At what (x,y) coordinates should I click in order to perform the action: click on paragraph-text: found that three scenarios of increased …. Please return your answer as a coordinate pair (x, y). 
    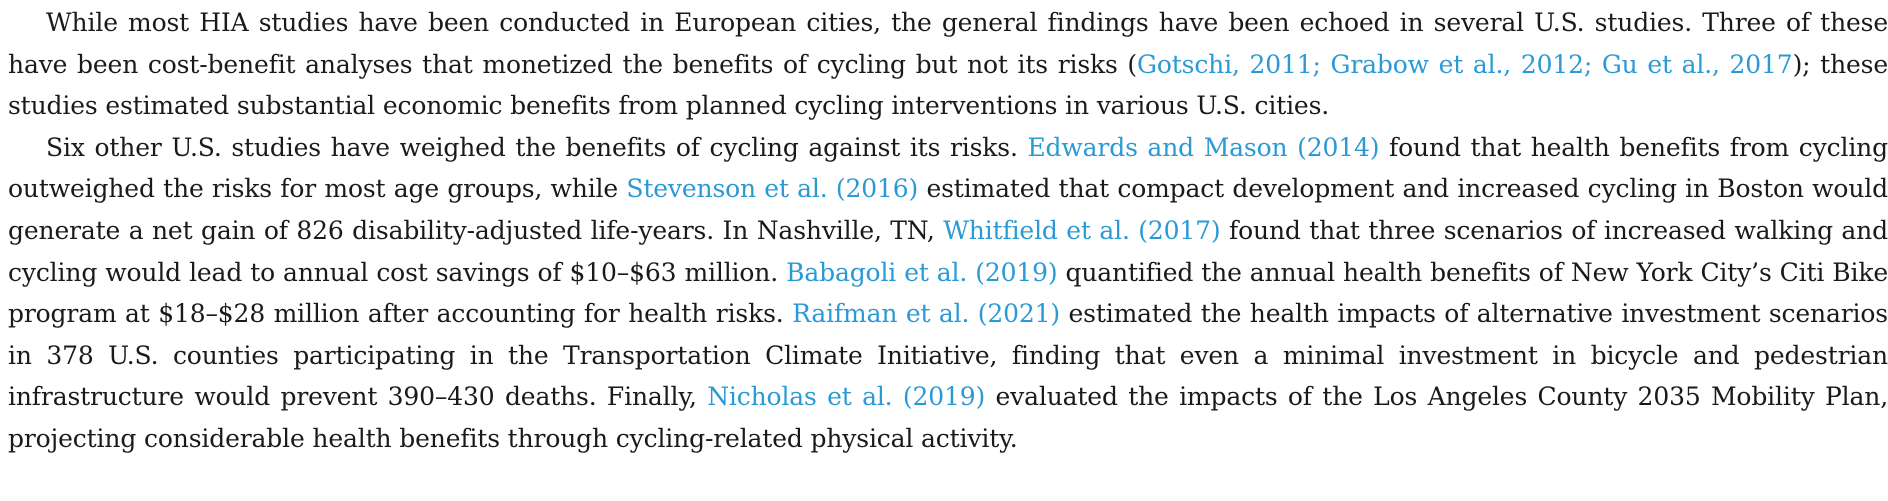
    Looking at the image, I should click on (948, 251).